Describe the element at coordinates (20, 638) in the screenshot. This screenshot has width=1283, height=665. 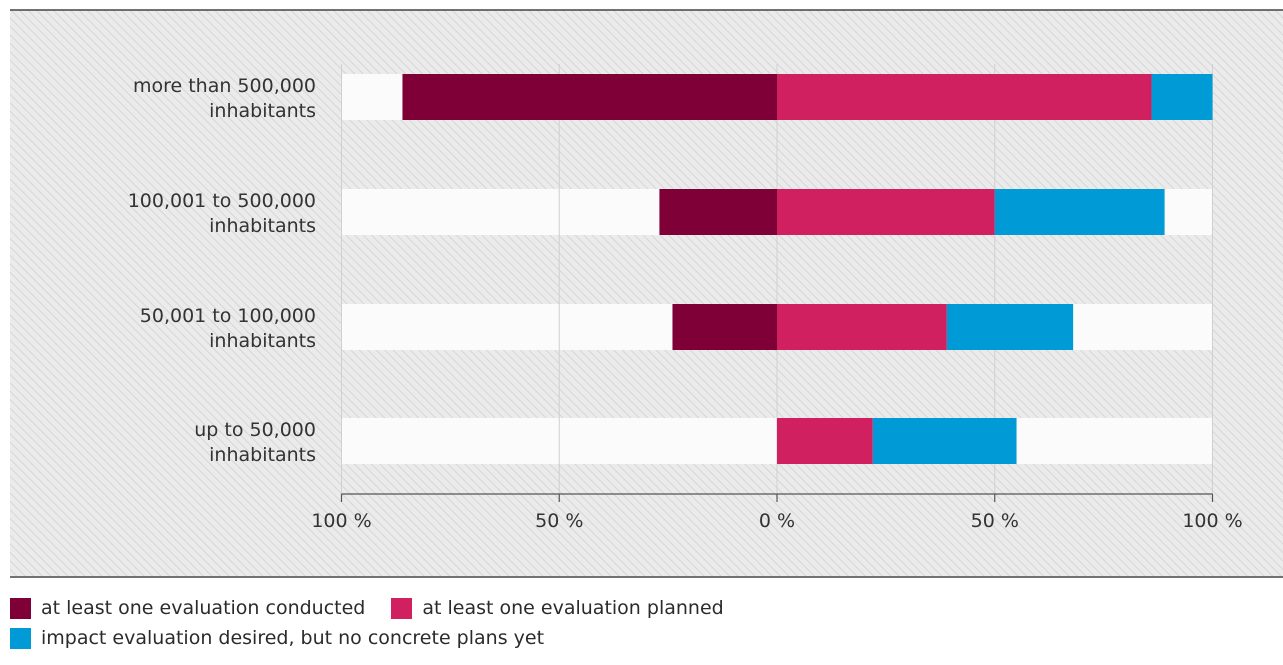
I see `legend-swatch-desired` at that location.